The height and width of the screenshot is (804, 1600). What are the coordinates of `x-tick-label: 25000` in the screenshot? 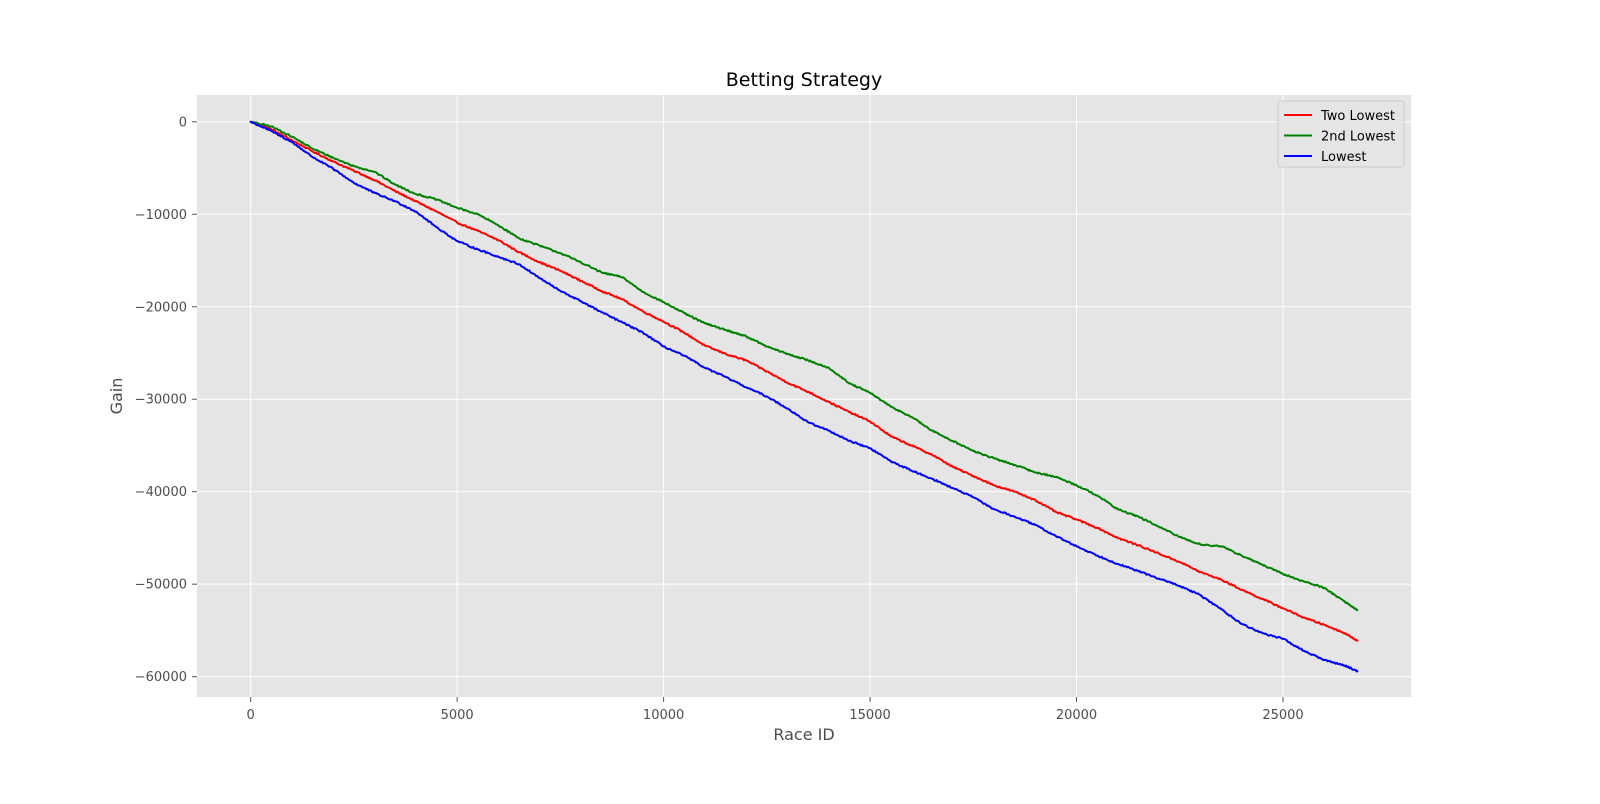 It's located at (1282, 715).